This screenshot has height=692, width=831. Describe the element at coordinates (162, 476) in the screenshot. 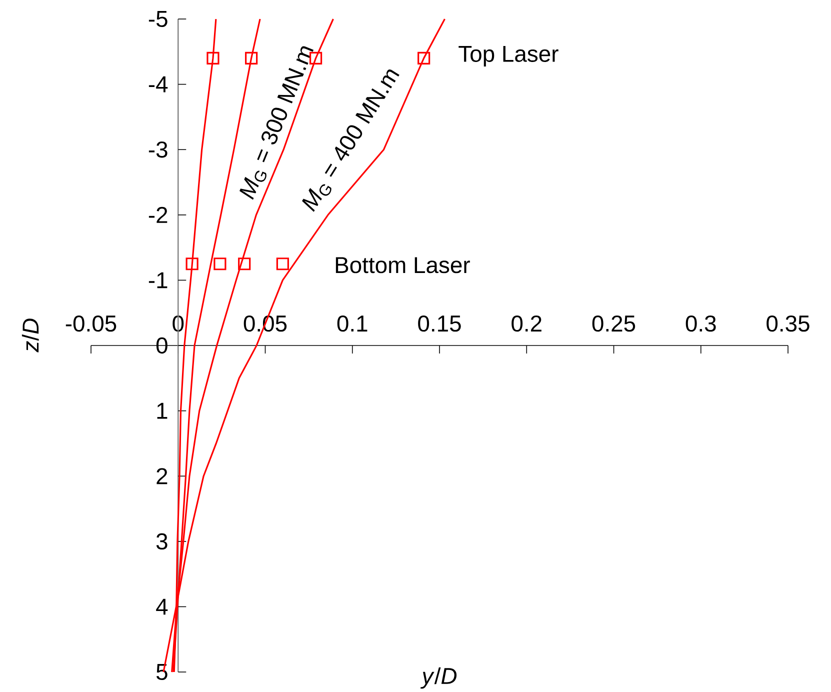

I see `y-tick-label: 2` at that location.